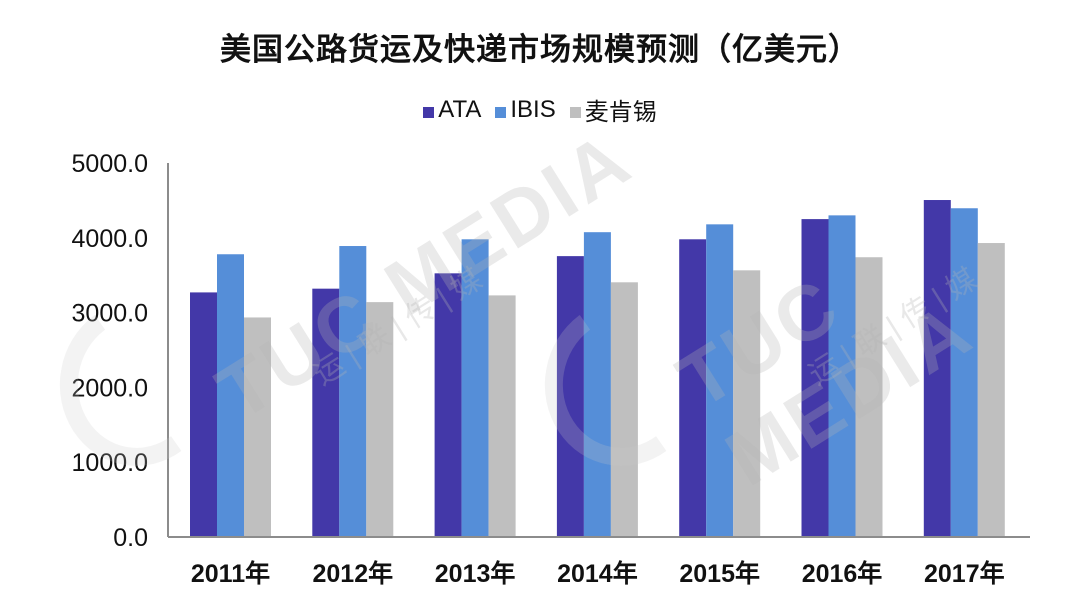 The height and width of the screenshot is (608, 1080). Describe the element at coordinates (257, 427) in the screenshot. I see `bar-麦肯锡-2011年` at that location.